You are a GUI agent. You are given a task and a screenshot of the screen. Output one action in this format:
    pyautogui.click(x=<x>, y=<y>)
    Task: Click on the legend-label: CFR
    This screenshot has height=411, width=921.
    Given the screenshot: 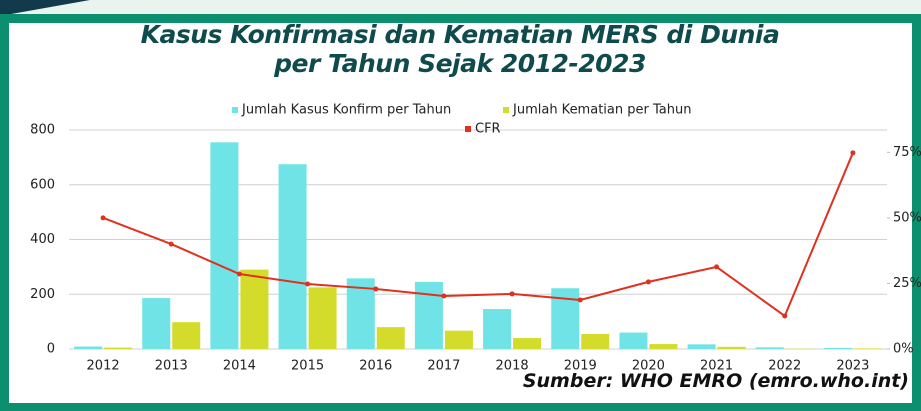 What is the action you would take?
    pyautogui.click(x=488, y=129)
    